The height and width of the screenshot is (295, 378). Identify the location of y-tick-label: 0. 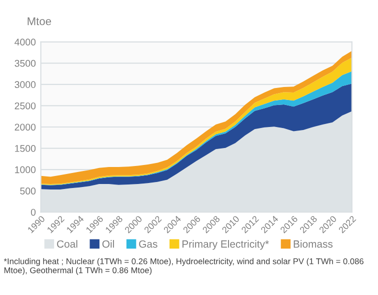
(33, 212).